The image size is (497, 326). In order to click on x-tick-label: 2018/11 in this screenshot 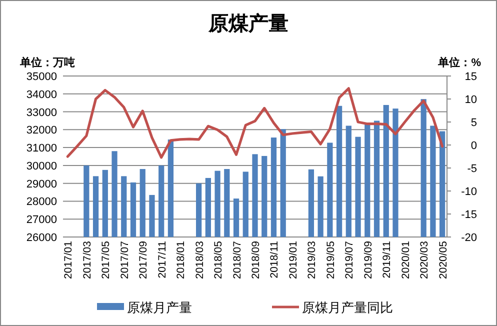, I will do `click(274, 259)`.